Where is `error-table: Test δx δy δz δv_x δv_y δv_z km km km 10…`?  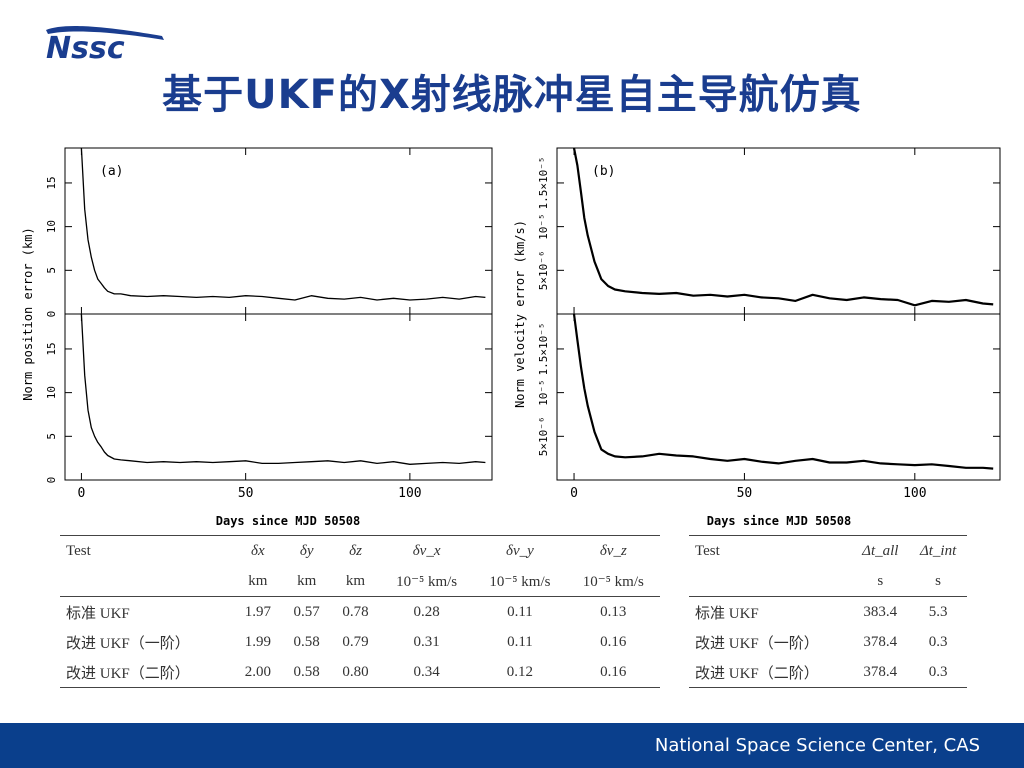
error-table: Test δx δy δz δv_x δv_y δv_z km km km 10… is located at coordinates (360, 611).